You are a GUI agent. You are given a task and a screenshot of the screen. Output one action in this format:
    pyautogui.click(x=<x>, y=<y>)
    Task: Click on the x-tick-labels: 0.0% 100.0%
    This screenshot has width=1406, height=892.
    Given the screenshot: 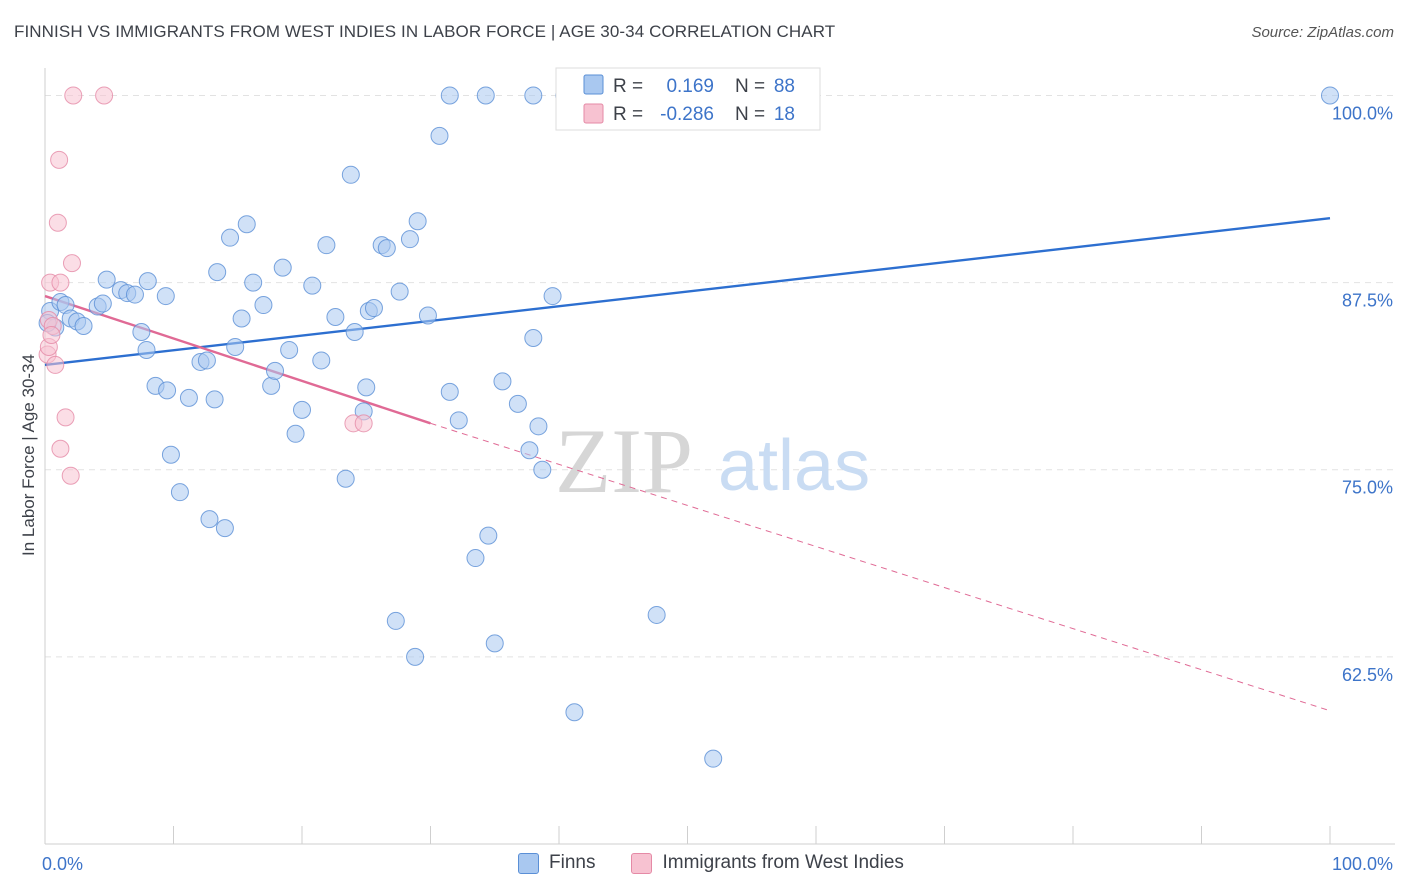 What is the action you would take?
    pyautogui.click(x=717, y=864)
    